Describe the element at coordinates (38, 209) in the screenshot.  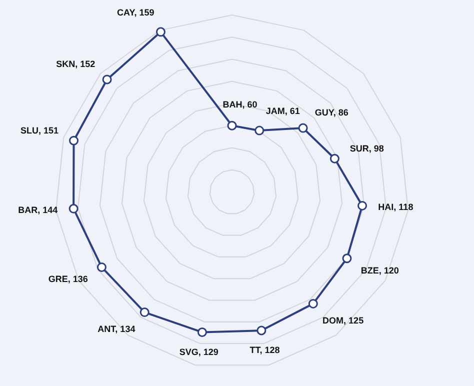
I see `spoke-label: BAR, 144` at that location.